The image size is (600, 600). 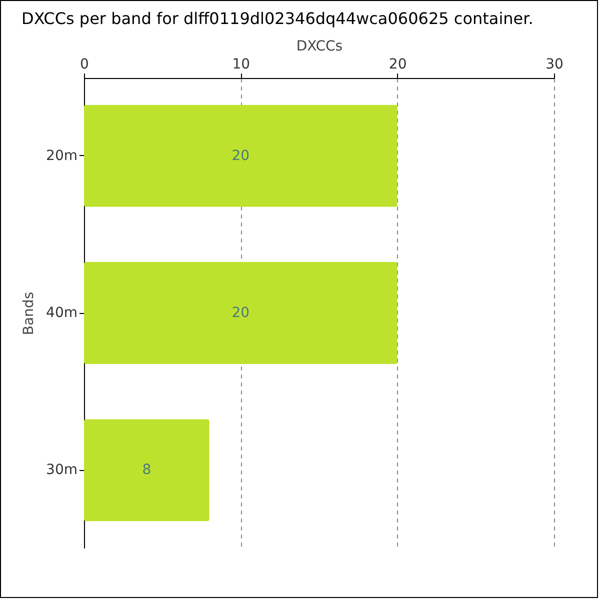 I want to click on x-tick-label: 0, so click(x=84, y=64).